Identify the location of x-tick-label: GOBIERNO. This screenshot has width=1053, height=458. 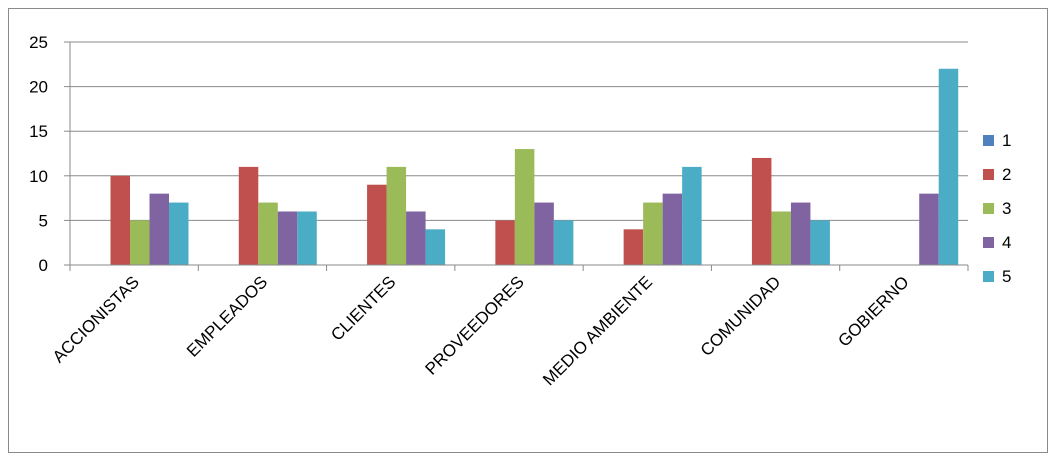
(873, 311).